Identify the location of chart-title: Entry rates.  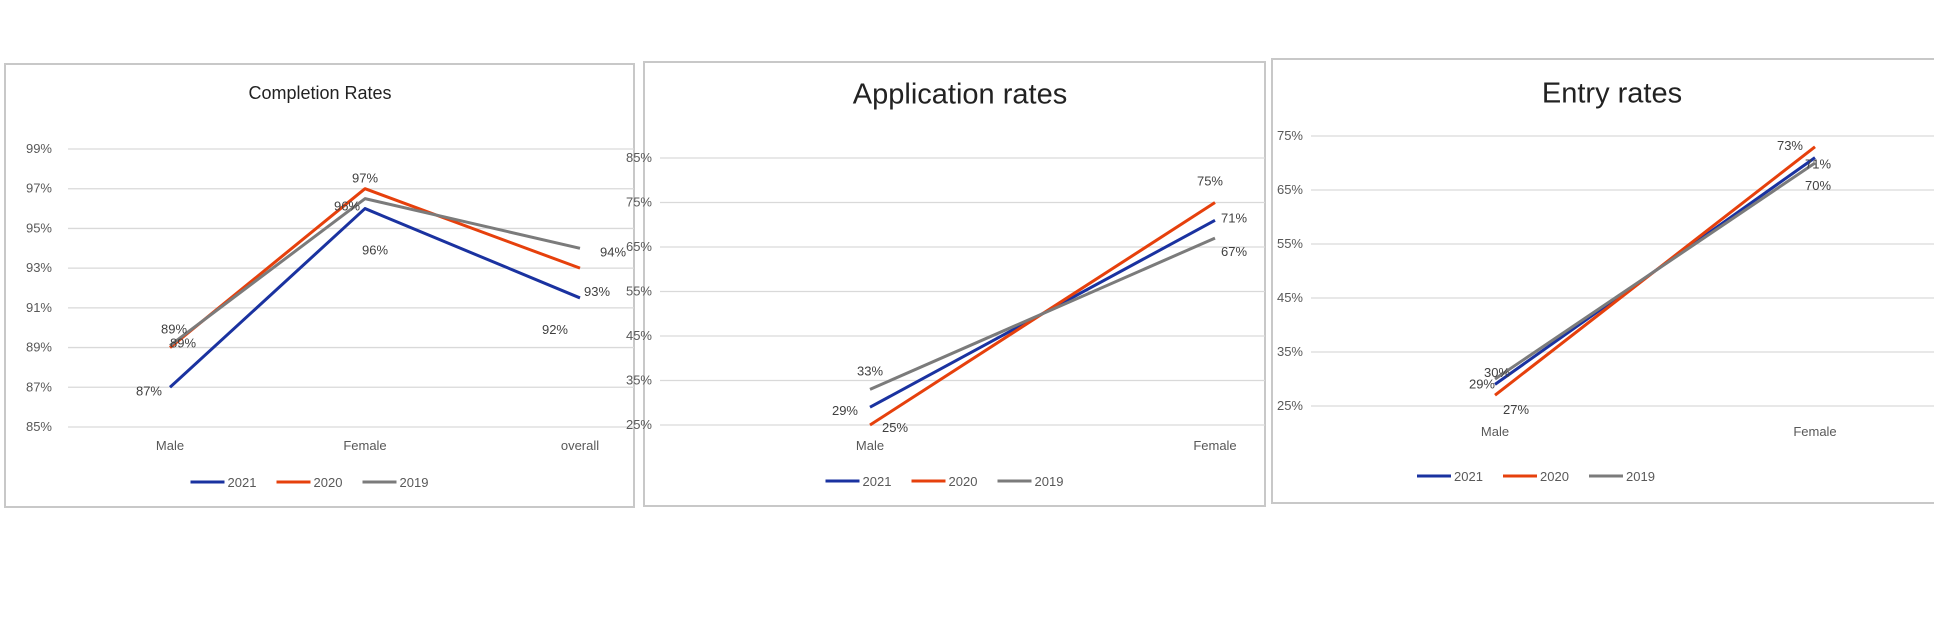
(1612, 94).